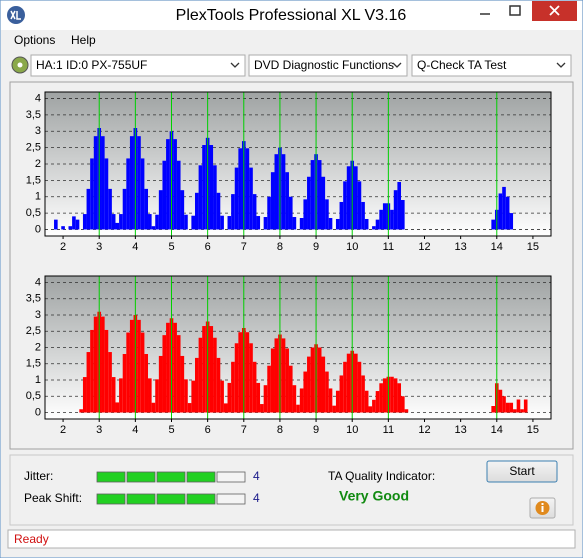 This screenshot has width=583, height=558. Describe the element at coordinates (135, 247) in the screenshot. I see `x-tick-label: 4` at that location.